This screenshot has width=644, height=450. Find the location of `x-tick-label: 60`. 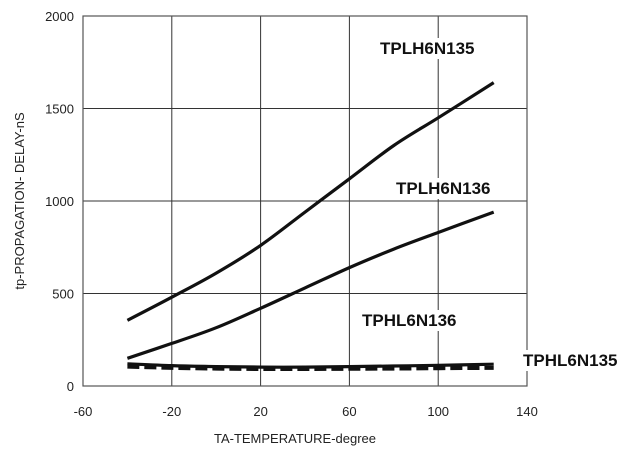

x-tick-label: 60 is located at coordinates (349, 411).